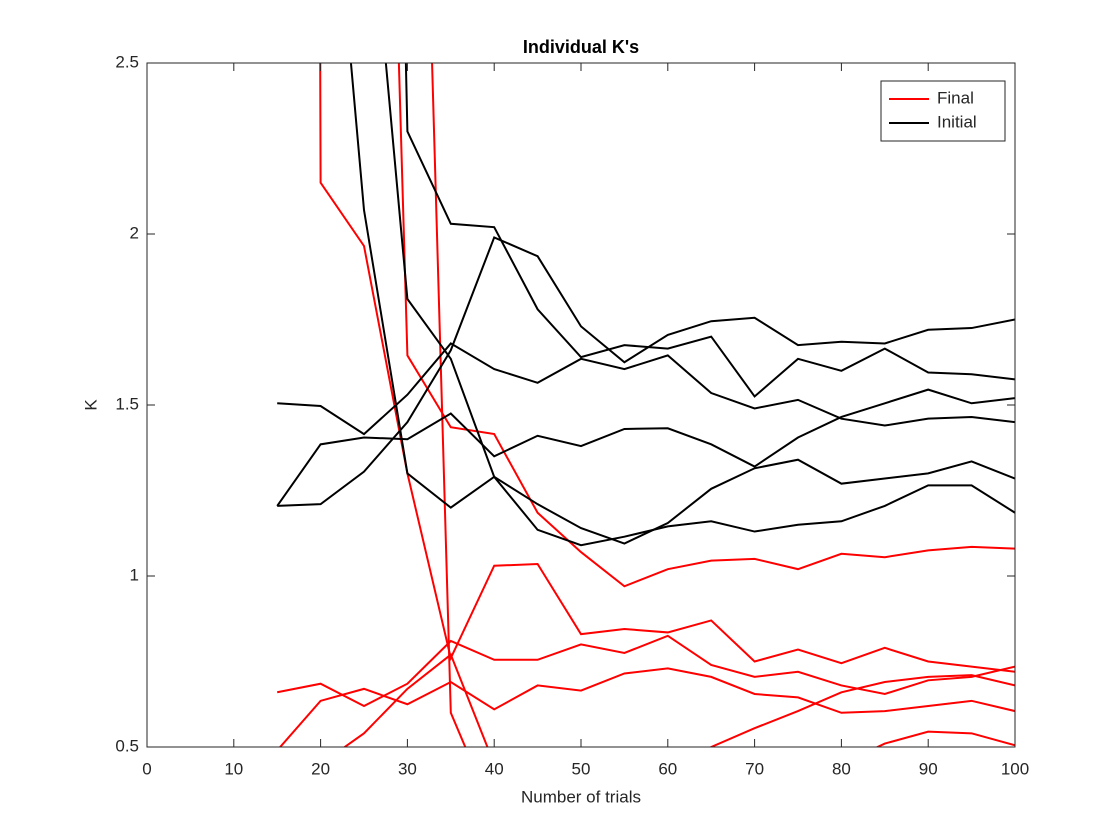 The width and height of the screenshot is (1120, 840). Describe the element at coordinates (127, 403) in the screenshot. I see `y-tick-label: 1.5` at that location.